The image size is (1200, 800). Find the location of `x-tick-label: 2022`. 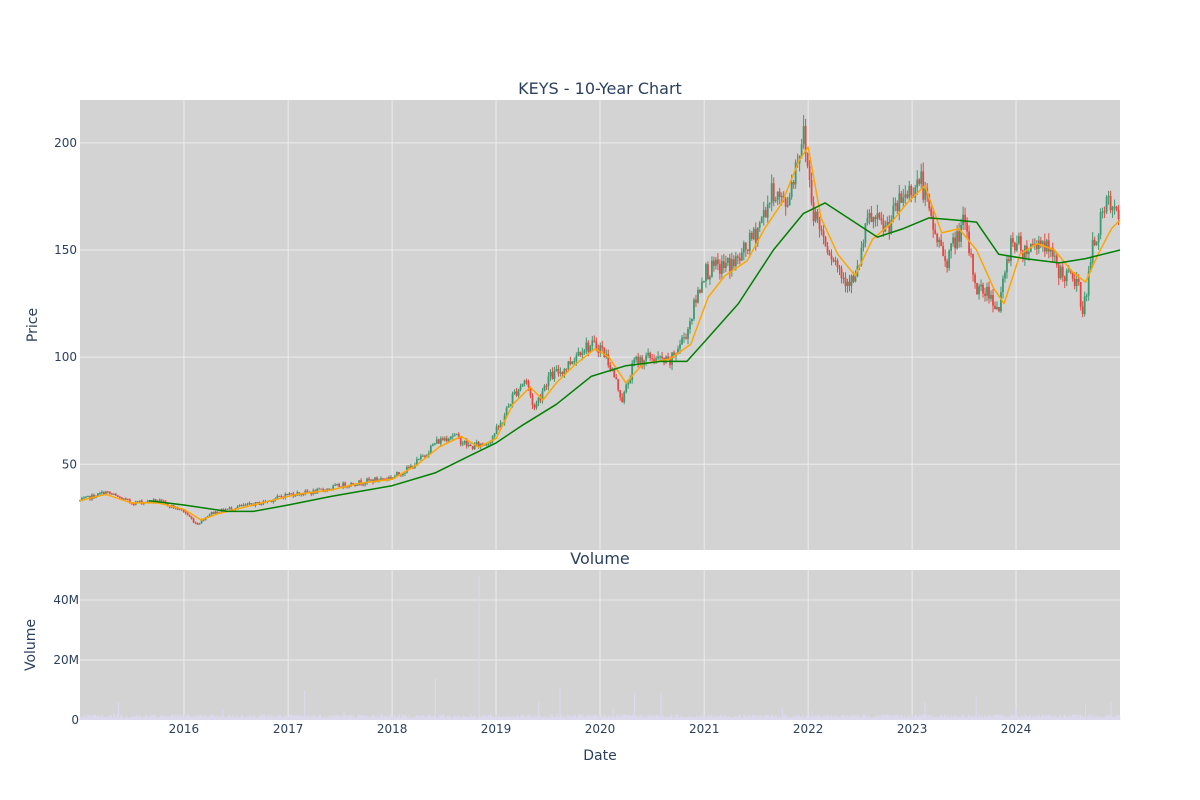

x-tick-label: 2022 is located at coordinates (808, 729).